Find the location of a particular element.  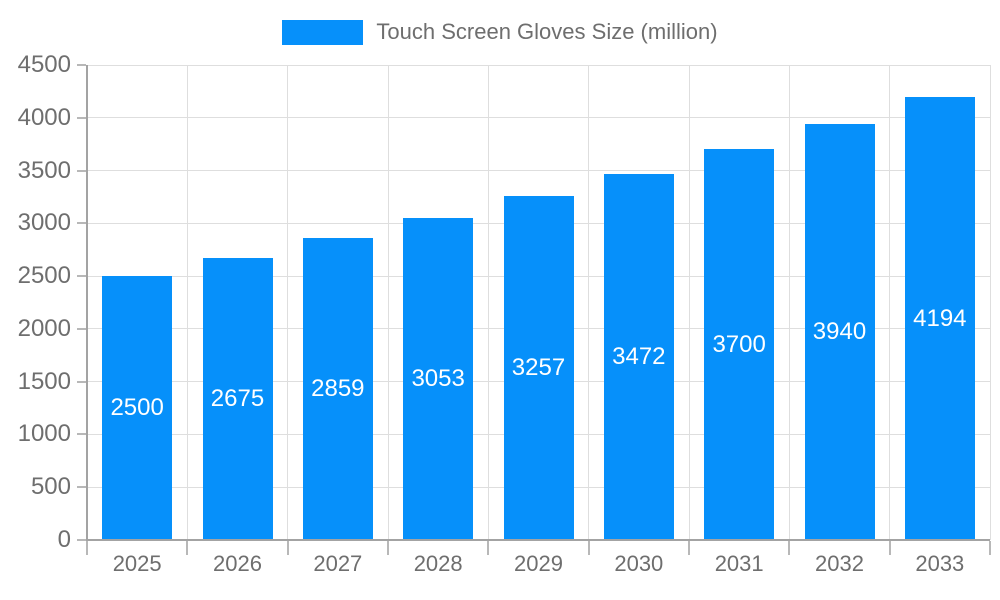

bar-2031: 3700 is located at coordinates (739, 344).